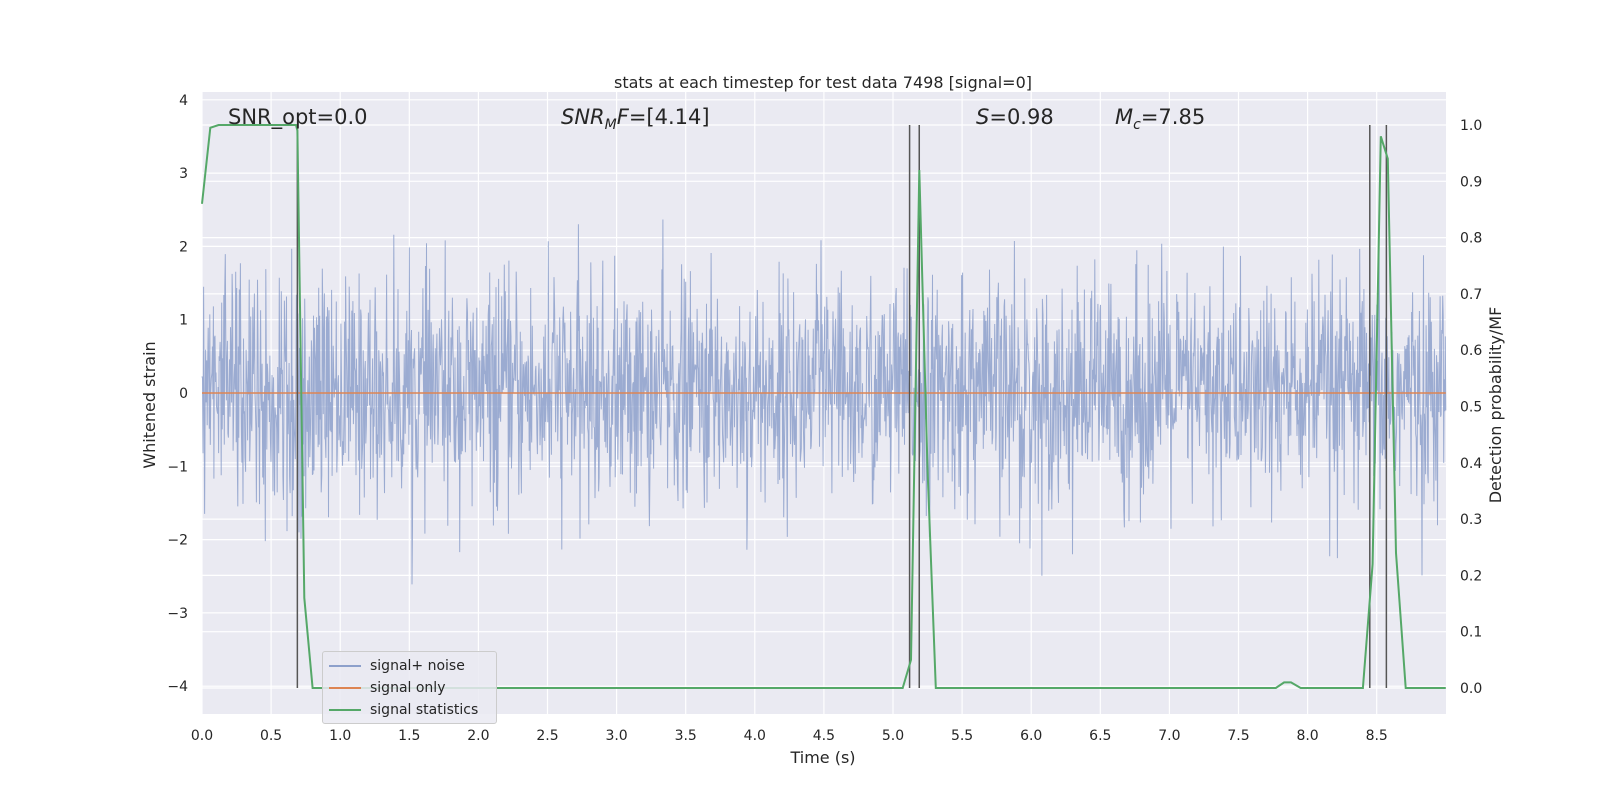 This screenshot has height=800, width=1600. Describe the element at coordinates (149, 404) in the screenshot. I see `y-left-axis-label: Whitened strain` at that location.